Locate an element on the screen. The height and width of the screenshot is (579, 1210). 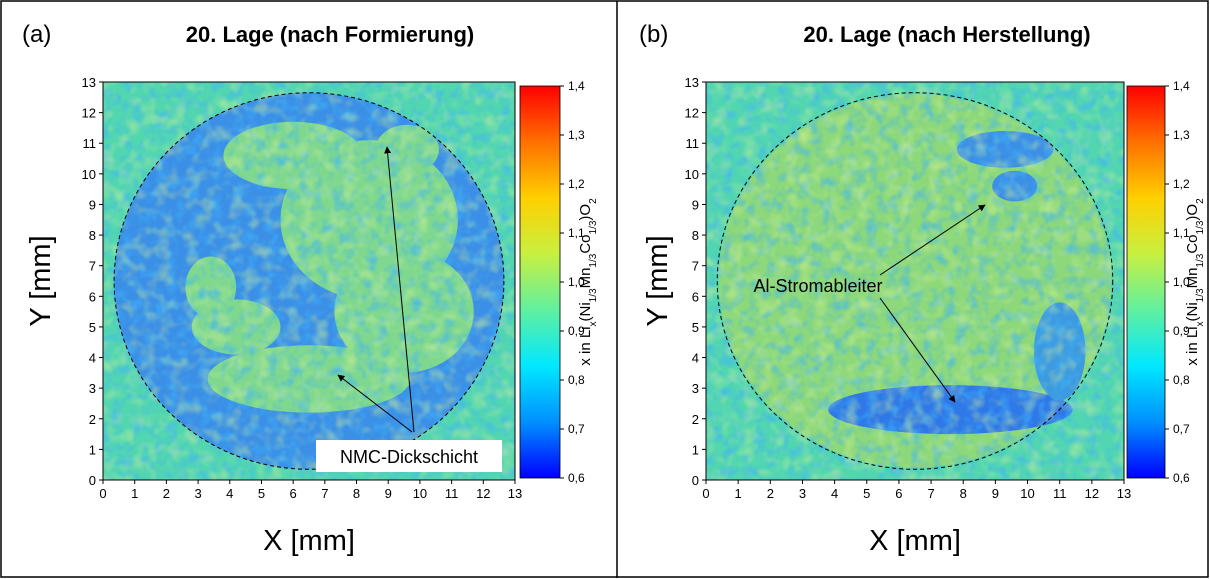
colorbar-tick-label: 0,8 is located at coordinates (1181, 380).